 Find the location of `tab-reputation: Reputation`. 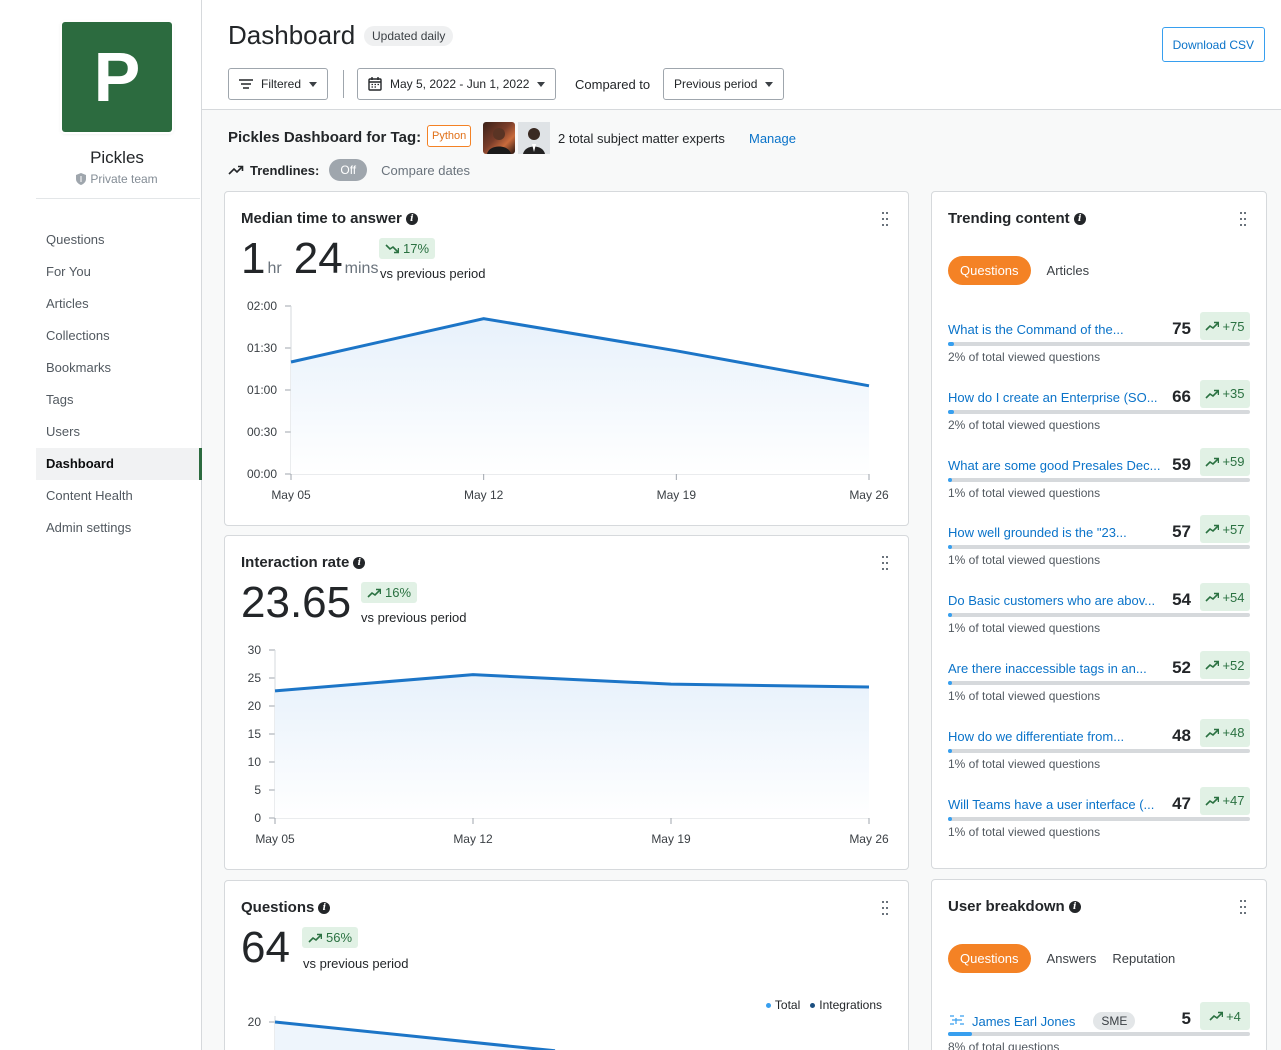

tab-reputation: Reputation is located at coordinates (1144, 958).